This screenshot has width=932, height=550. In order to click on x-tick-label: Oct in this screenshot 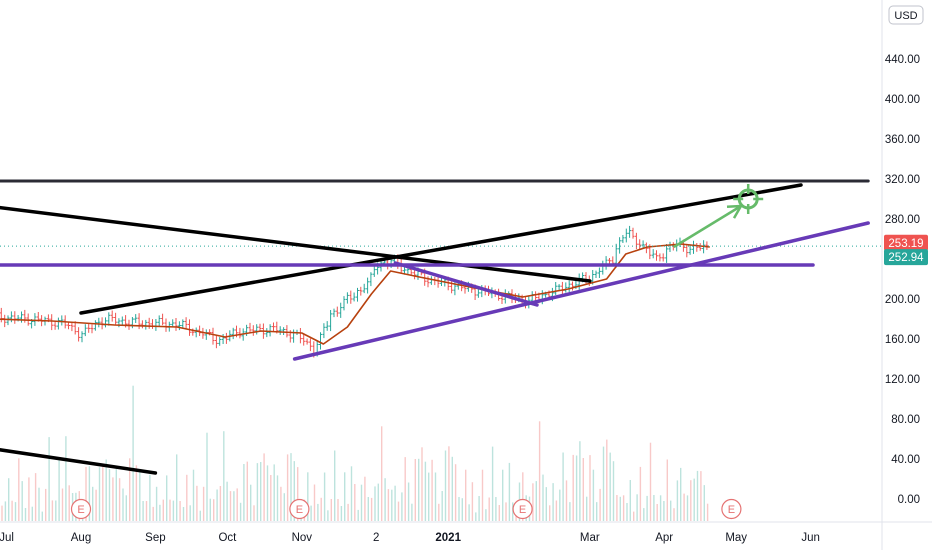, I will do `click(227, 538)`.